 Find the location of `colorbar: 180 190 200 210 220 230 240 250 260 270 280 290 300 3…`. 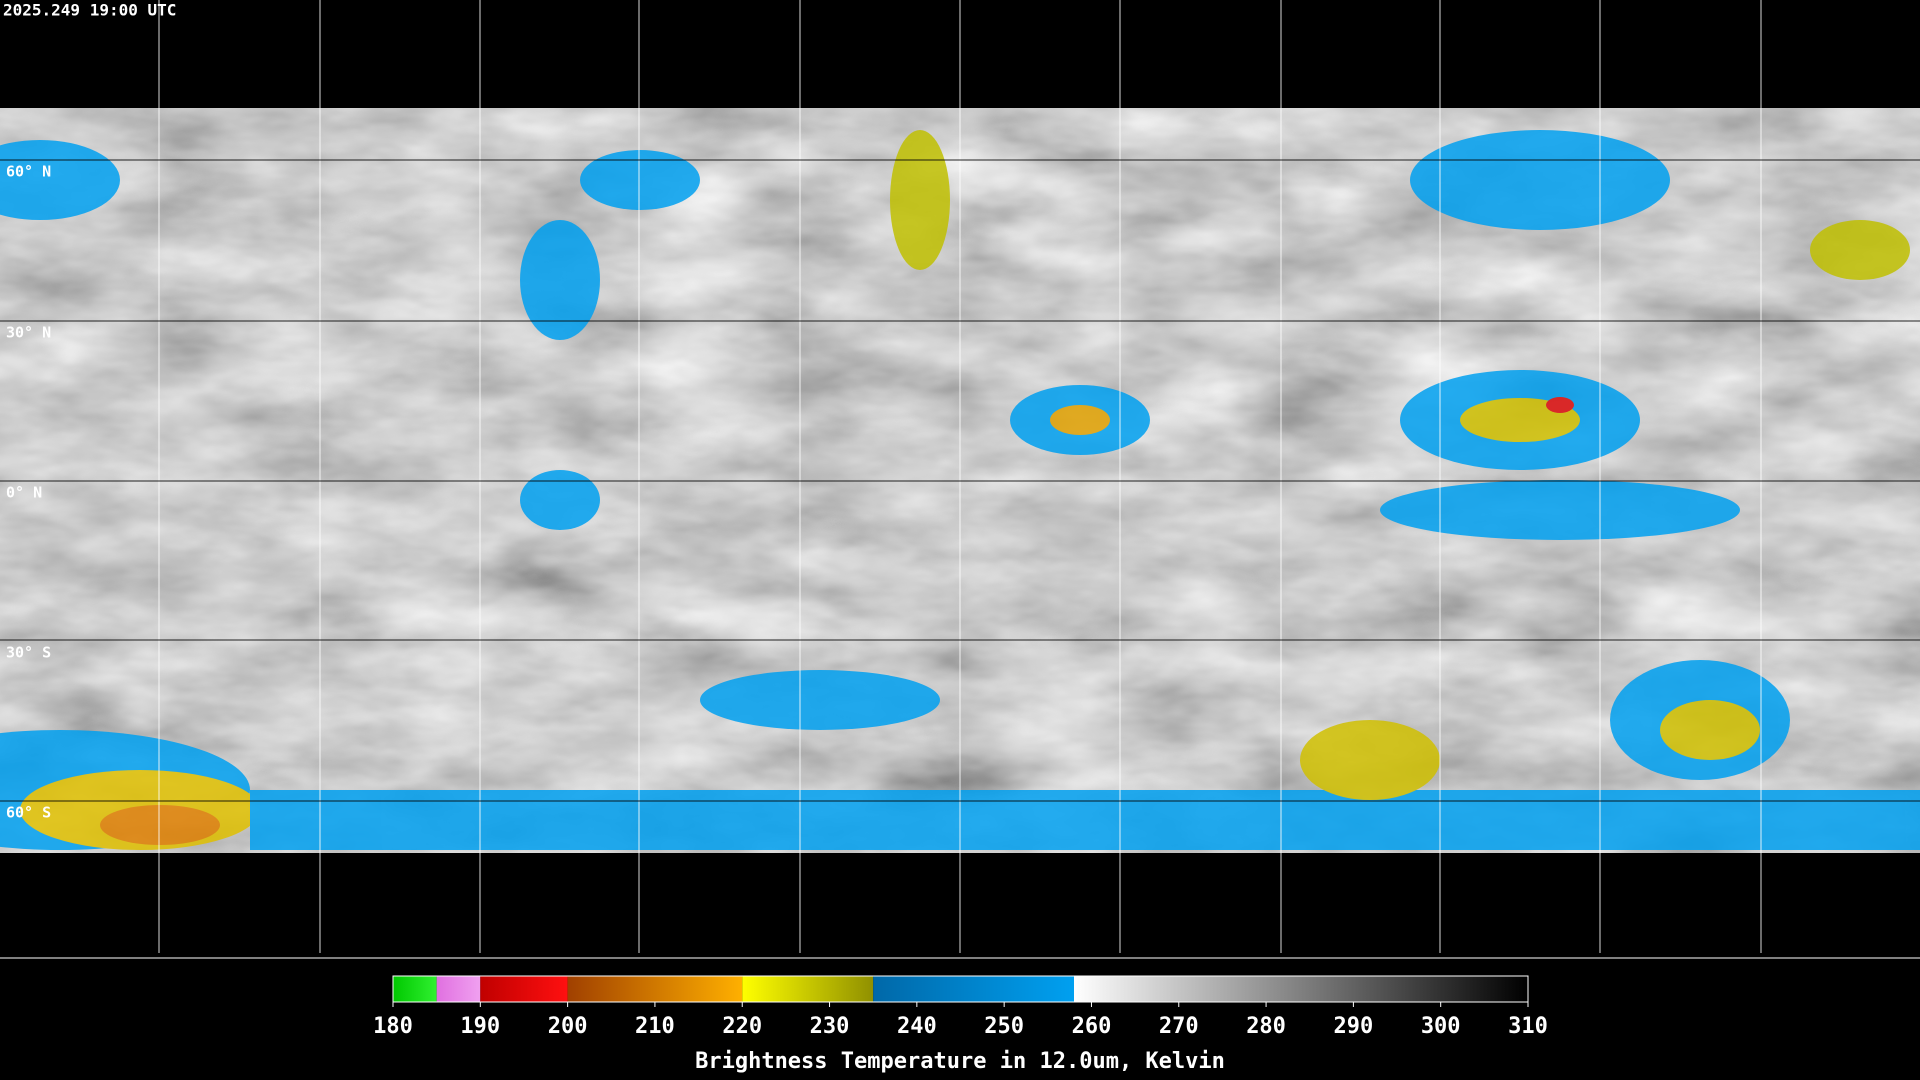

colorbar: 180 190 200 210 220 230 240 250 260 270 280 290 300 3… is located at coordinates (960, 1007).